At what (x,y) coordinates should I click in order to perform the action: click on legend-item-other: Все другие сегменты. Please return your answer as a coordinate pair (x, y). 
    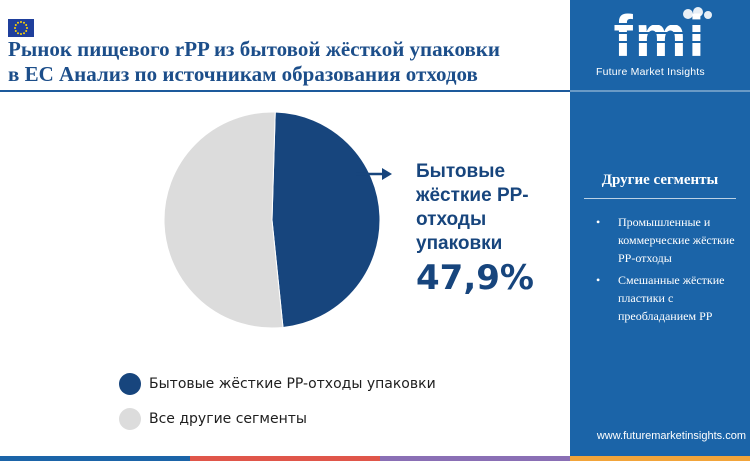
    Looking at the image, I should click on (277, 419).